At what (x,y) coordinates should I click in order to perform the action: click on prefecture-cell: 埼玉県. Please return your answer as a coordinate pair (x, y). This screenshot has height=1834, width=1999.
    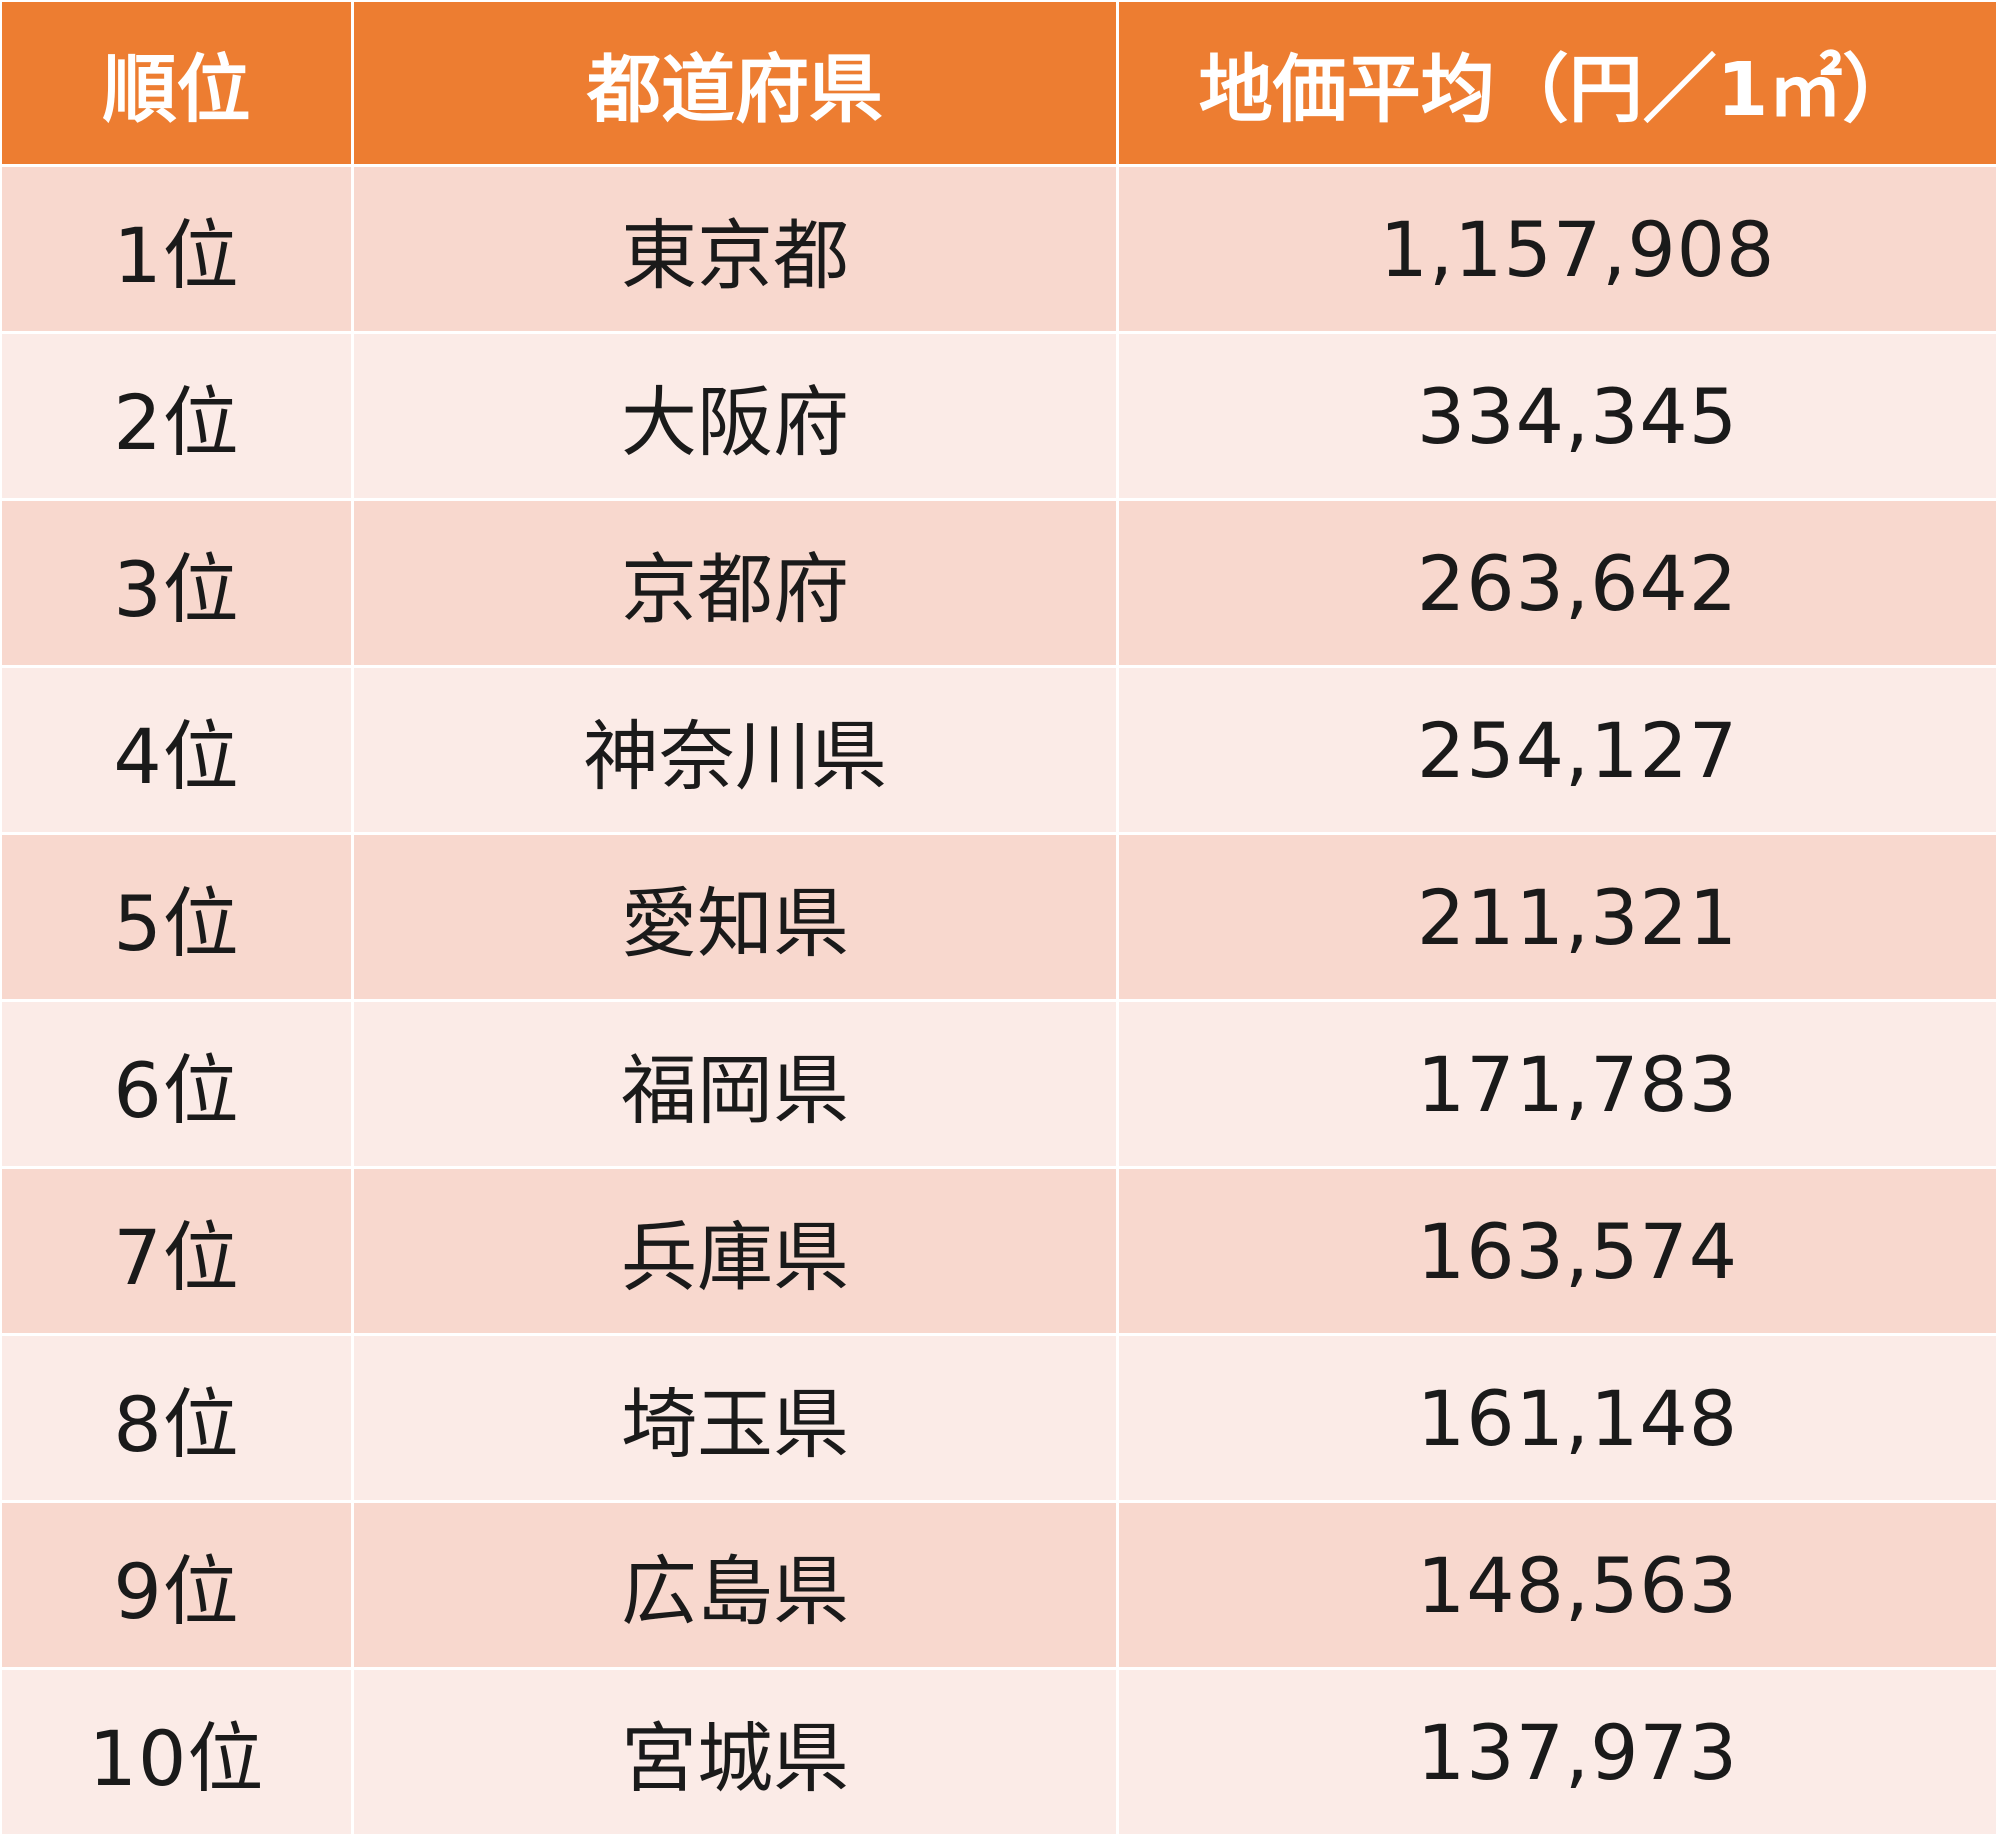
    Looking at the image, I should click on (735, 1418).